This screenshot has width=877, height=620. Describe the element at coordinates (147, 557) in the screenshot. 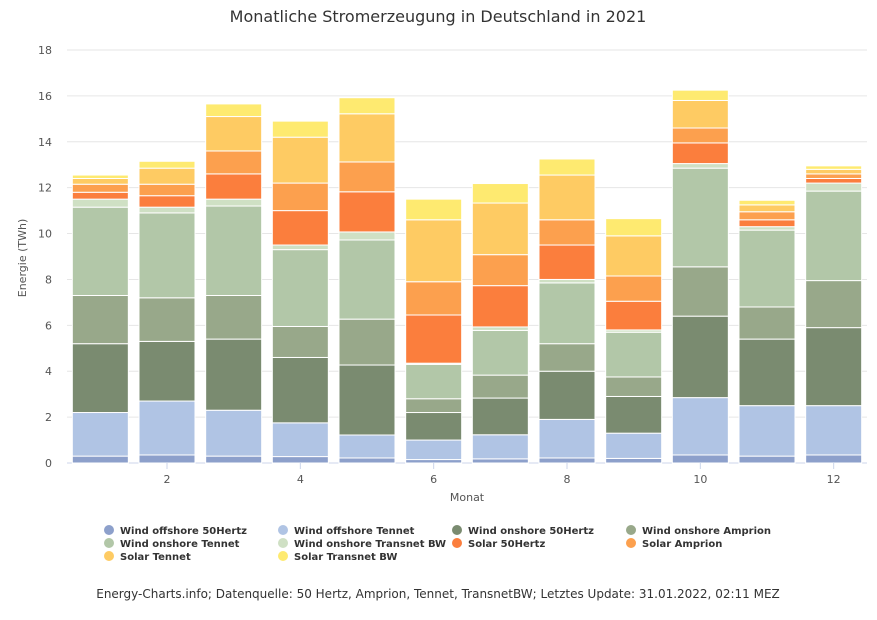

I see `legend-item: Solar Tennet` at that location.